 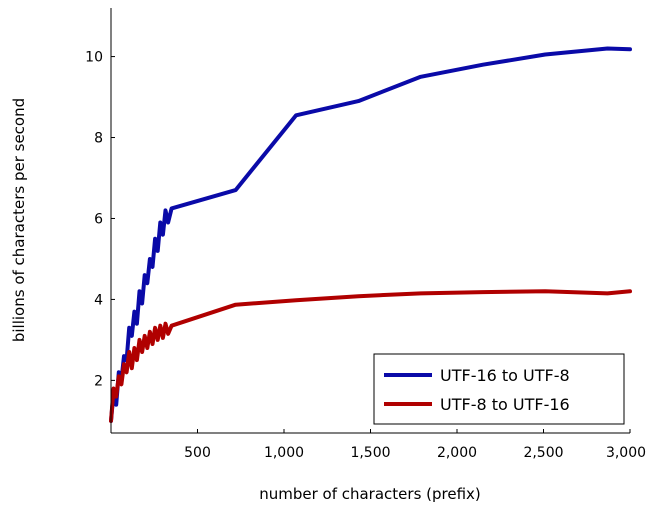 I want to click on legend-label-utf8-to-utf16: UTF-8 to UTF-16, so click(x=505, y=404).